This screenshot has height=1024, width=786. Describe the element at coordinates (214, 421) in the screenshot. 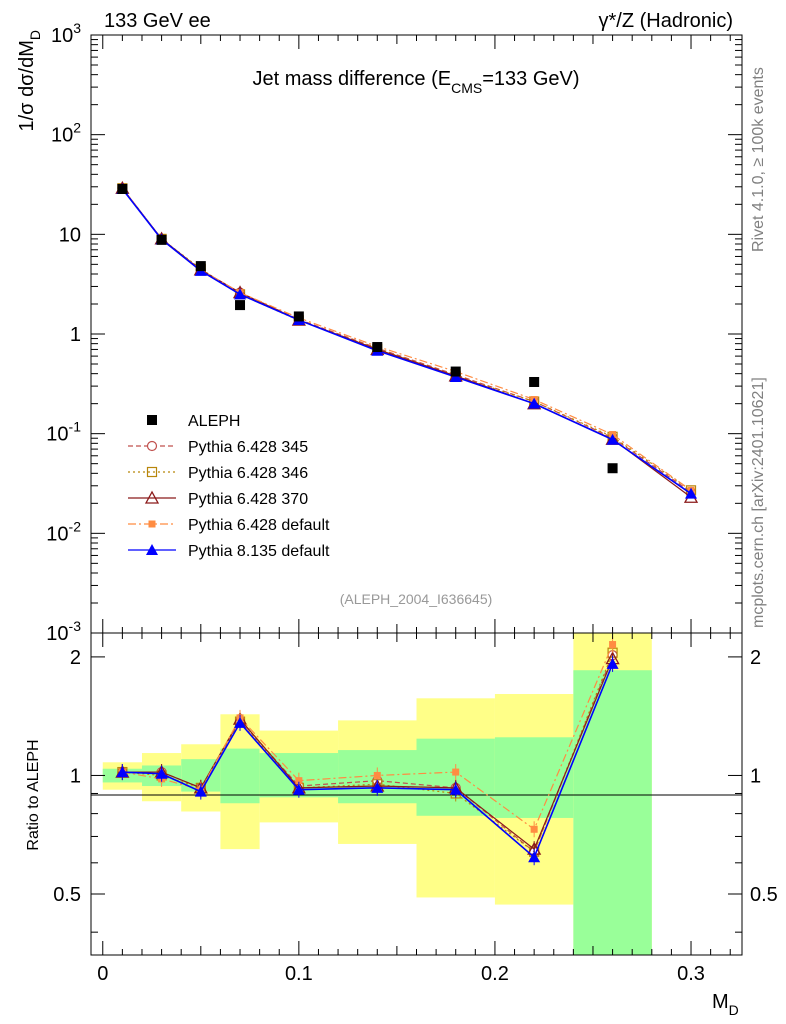

I see `legend-entry-label: ALEPH` at that location.